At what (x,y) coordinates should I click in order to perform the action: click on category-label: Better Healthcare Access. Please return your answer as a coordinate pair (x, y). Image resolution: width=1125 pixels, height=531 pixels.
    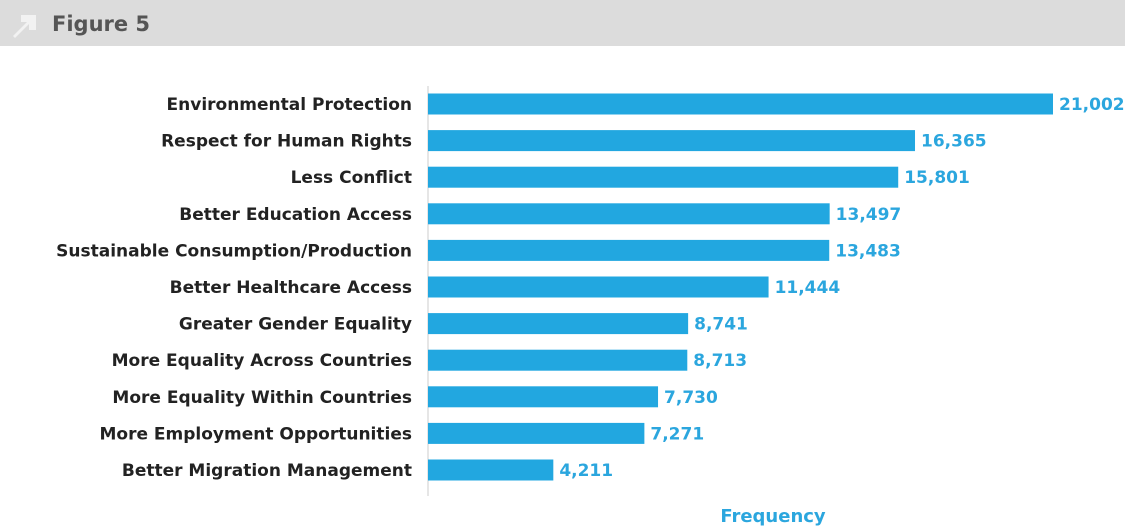
    Looking at the image, I should click on (291, 288).